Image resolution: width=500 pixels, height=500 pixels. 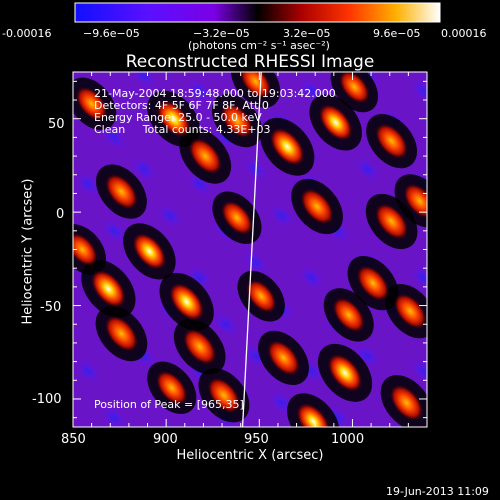 What do you see at coordinates (165, 439) in the screenshot?
I see `x-tick-label: 900` at bounding box center [165, 439].